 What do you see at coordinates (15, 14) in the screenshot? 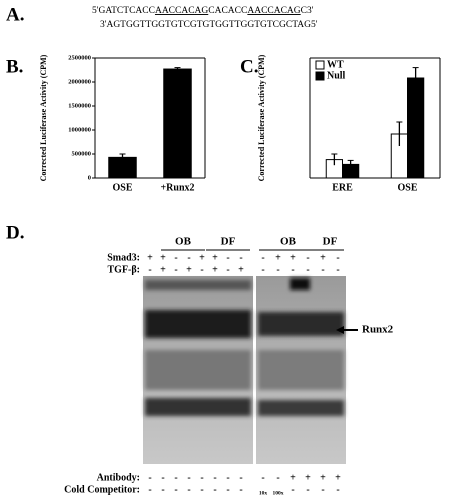
I see `panel-label: A.` at bounding box center [15, 14].